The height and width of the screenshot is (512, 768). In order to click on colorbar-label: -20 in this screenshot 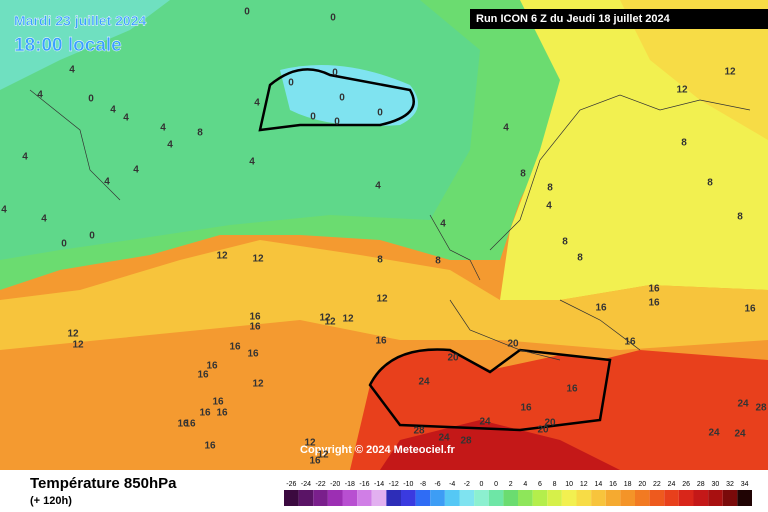, I will do `click(335, 484)`.